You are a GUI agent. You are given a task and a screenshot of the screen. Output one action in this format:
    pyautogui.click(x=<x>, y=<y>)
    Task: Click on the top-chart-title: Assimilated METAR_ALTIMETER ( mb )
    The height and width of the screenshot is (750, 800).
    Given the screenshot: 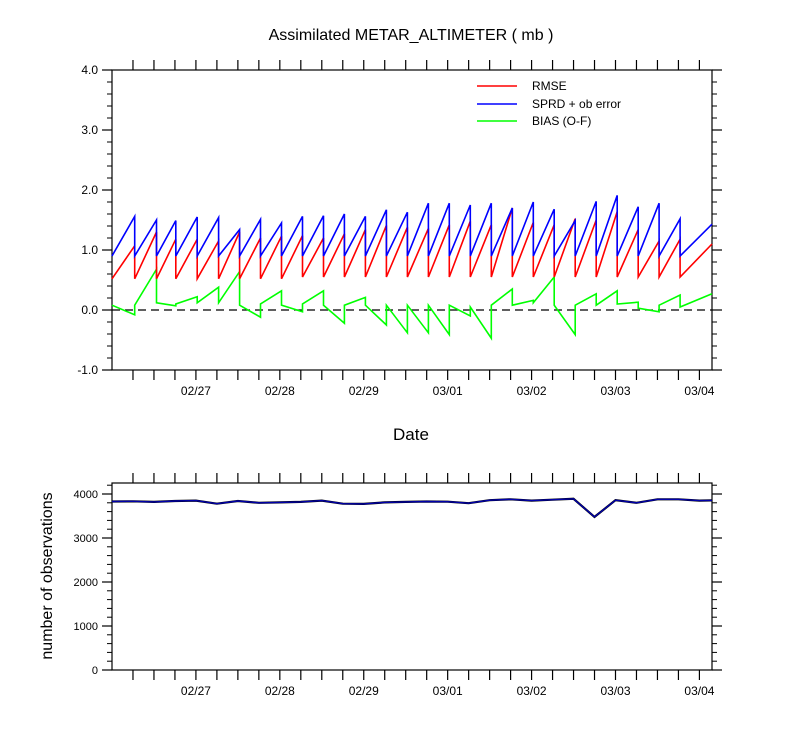 What is the action you would take?
    pyautogui.click(x=411, y=35)
    